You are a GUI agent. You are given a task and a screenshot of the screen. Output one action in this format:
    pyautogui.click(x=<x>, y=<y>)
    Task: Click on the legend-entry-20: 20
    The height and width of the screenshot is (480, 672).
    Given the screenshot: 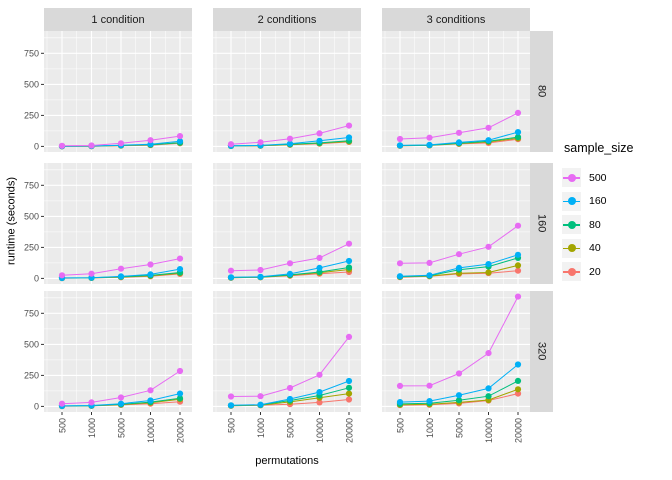 What is the action you would take?
    pyautogui.click(x=597, y=272)
    